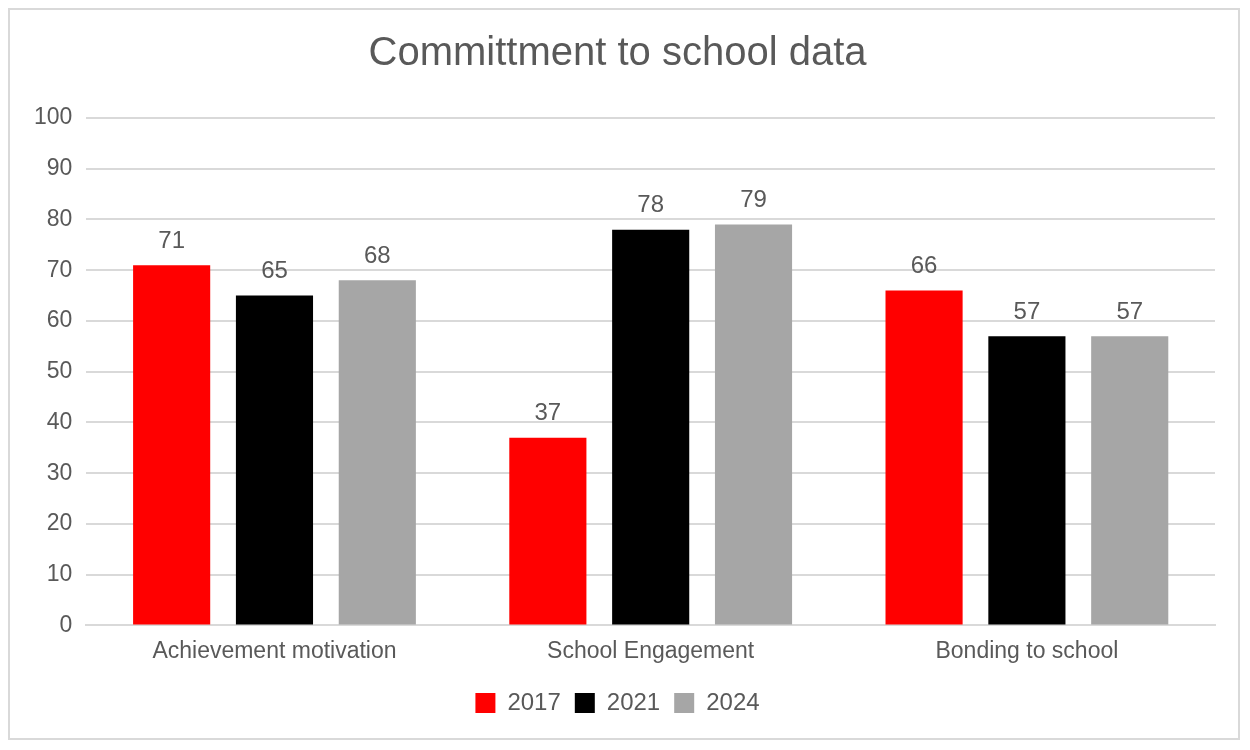  I want to click on data-label: 37, so click(548, 412).